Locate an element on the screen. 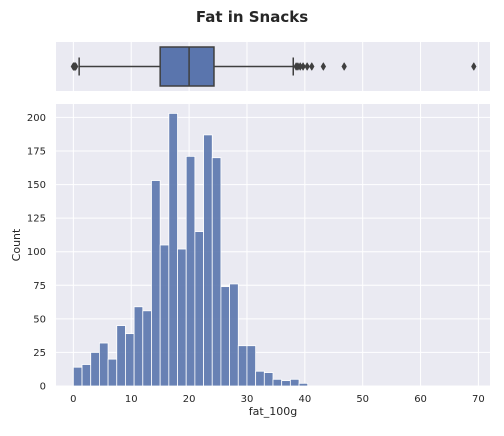 This screenshot has height=436, width=504. x-tick-label: 0 is located at coordinates (73, 399).